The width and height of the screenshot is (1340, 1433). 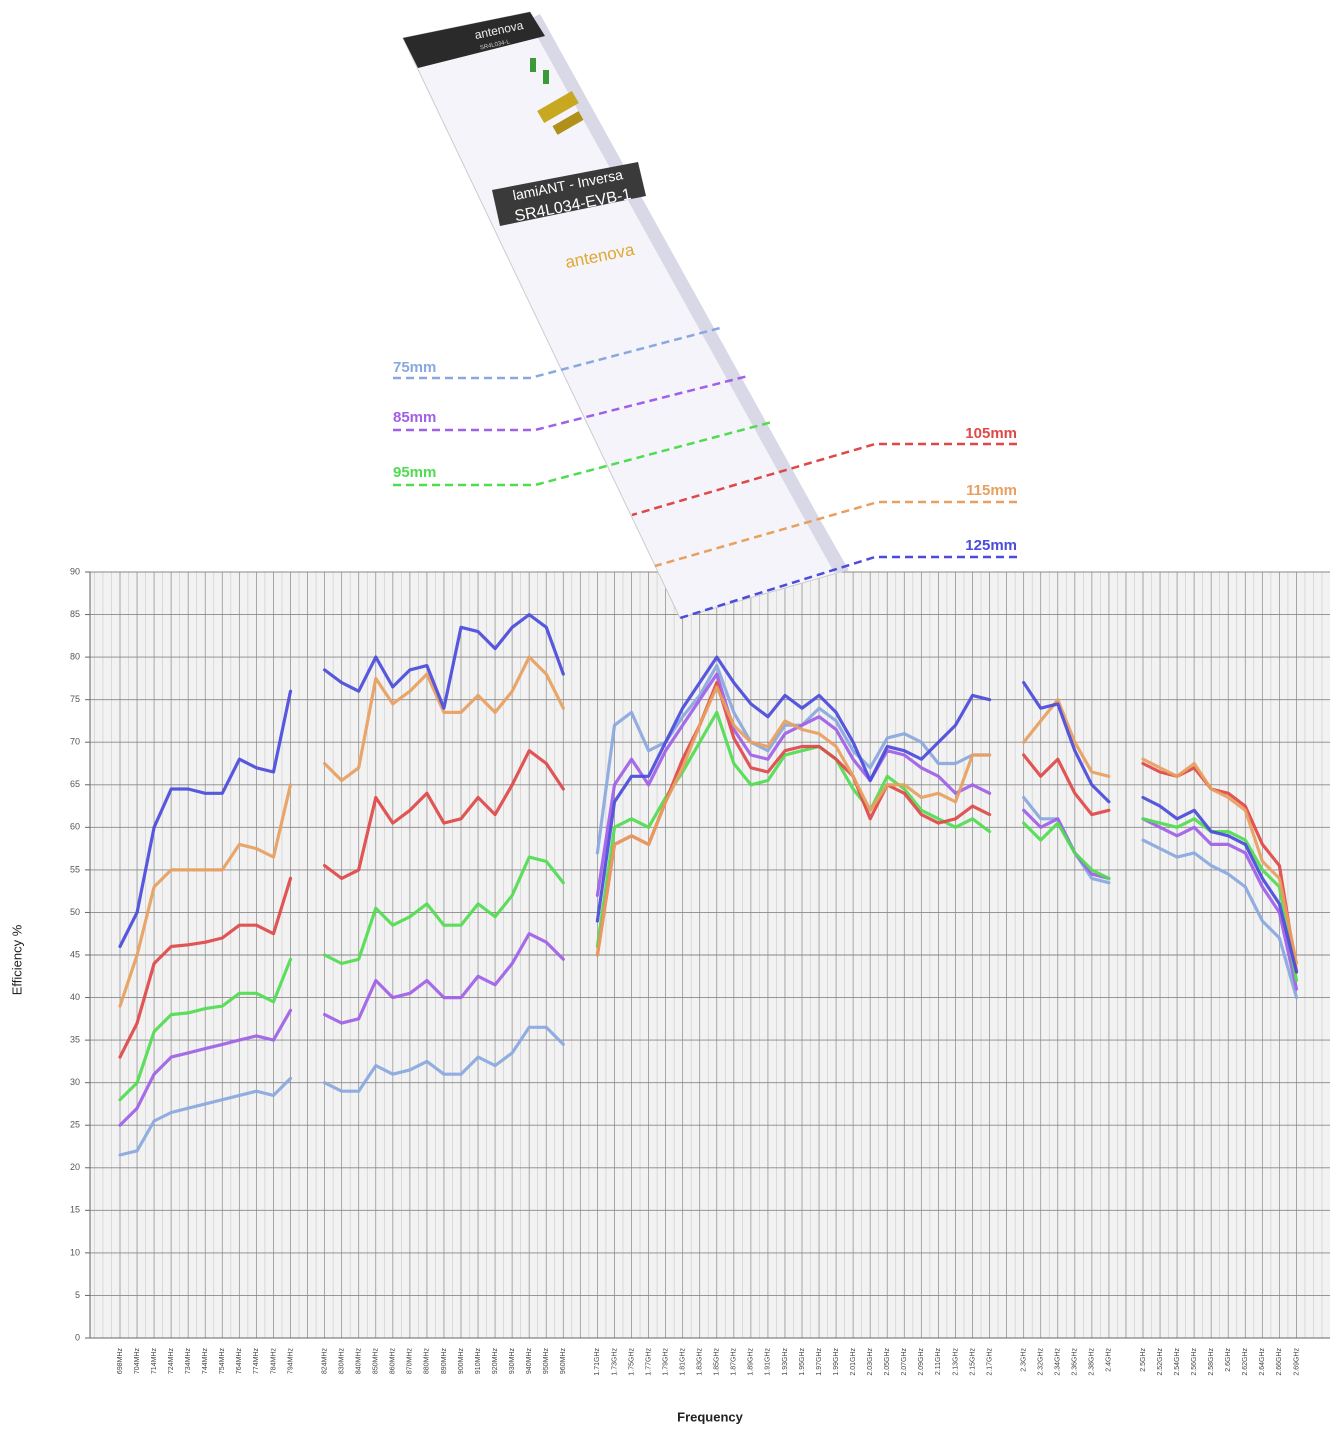 What do you see at coordinates (631, 1362) in the screenshot?
I see `x-tick-label: 1.75GHz` at bounding box center [631, 1362].